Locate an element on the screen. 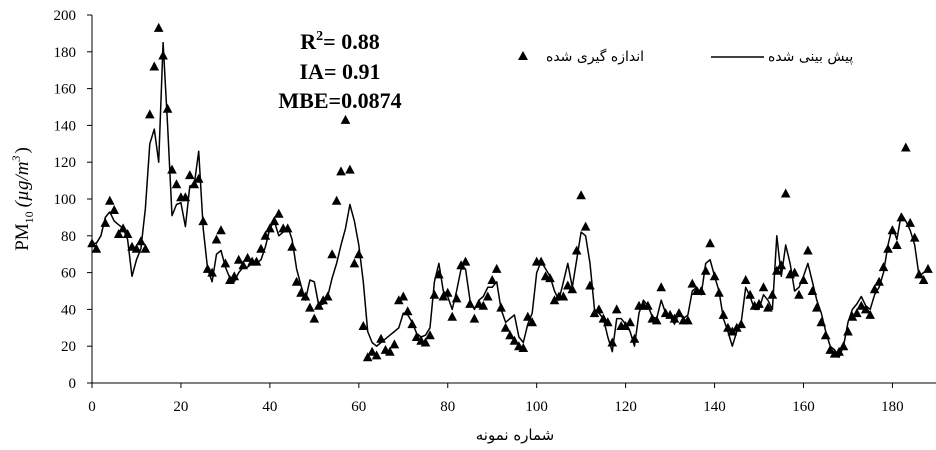 This screenshot has width=936, height=450. y-tick-label: 120 is located at coordinates (65, 163).